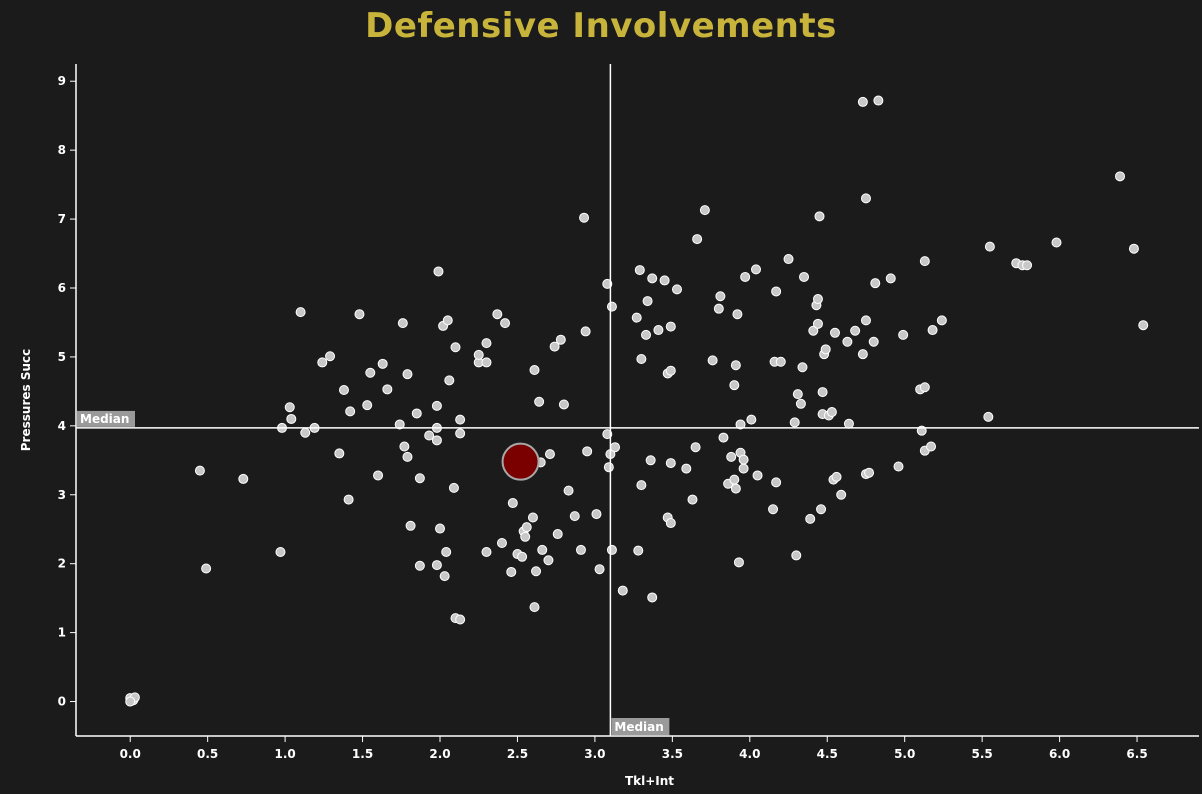 Image resolution: width=1202 pixels, height=794 pixels. Describe the element at coordinates (601, 26) in the screenshot. I see `chart-title: Defensive Involvements` at that location.